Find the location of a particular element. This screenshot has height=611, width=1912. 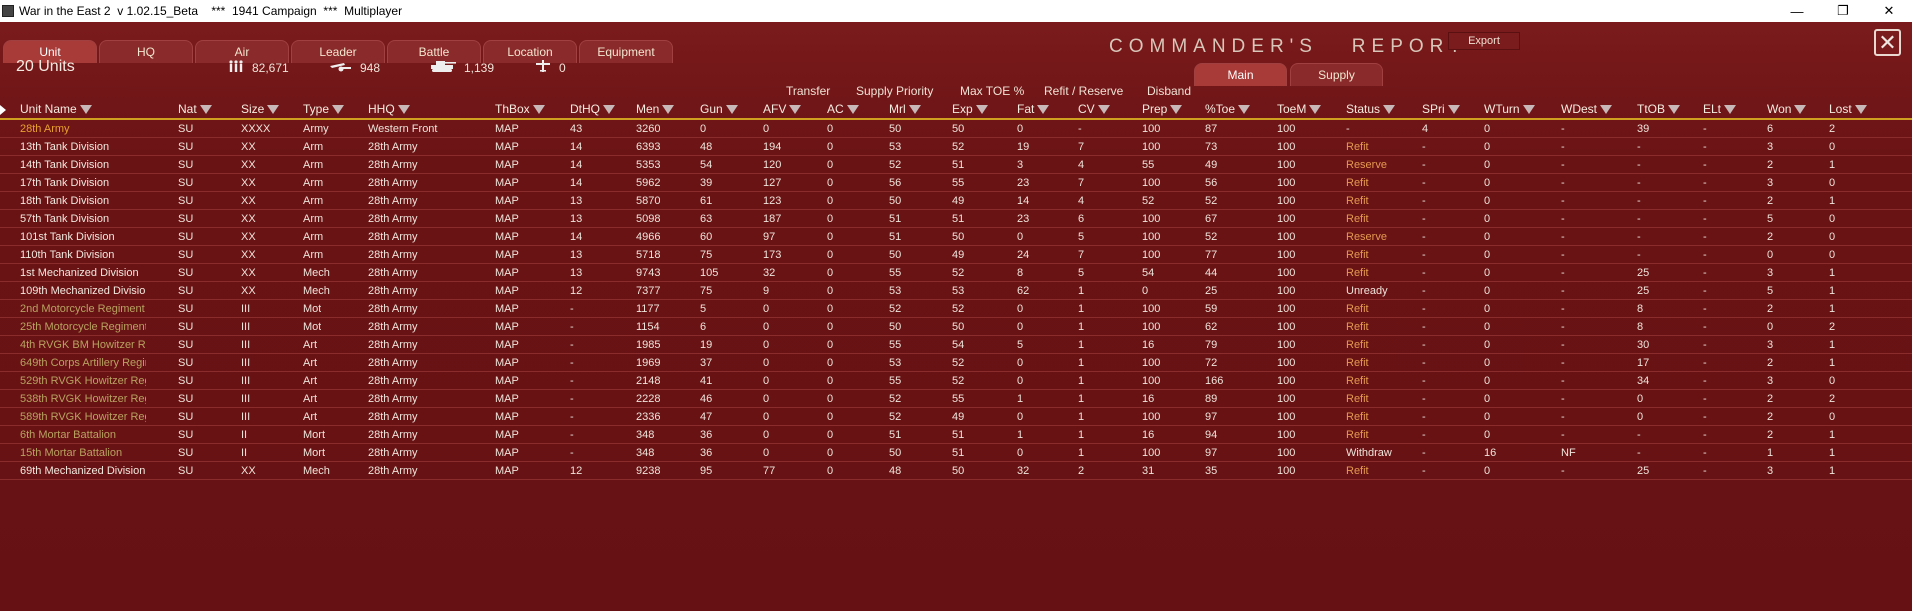

column-header-ac: AC is located at coordinates (843, 109).